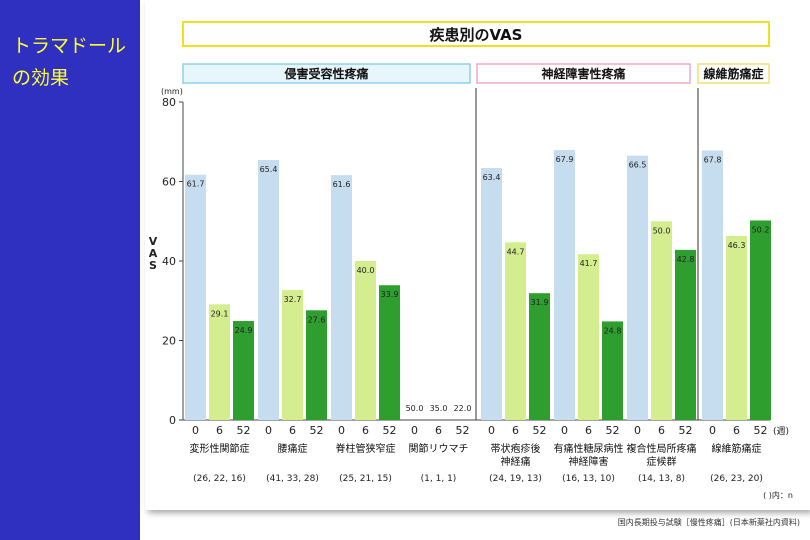 The height and width of the screenshot is (540, 810). Describe the element at coordinates (737, 448) in the screenshot. I see `disease-name: 線維筋痛症` at that location.